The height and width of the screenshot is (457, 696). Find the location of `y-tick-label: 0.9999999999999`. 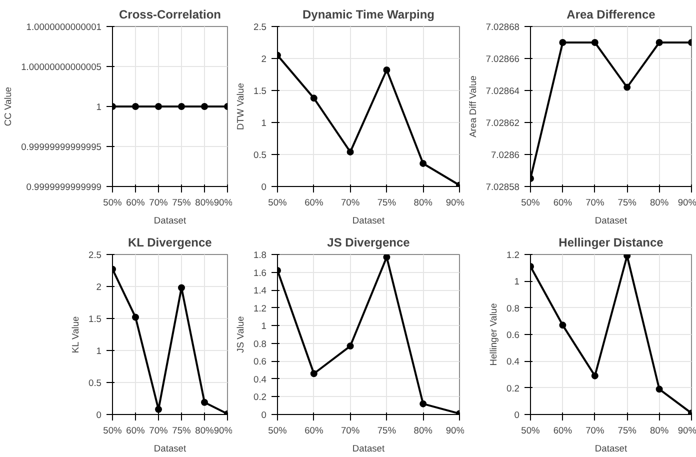

y-tick-label: 0.9999999999999 is located at coordinates (64, 187).